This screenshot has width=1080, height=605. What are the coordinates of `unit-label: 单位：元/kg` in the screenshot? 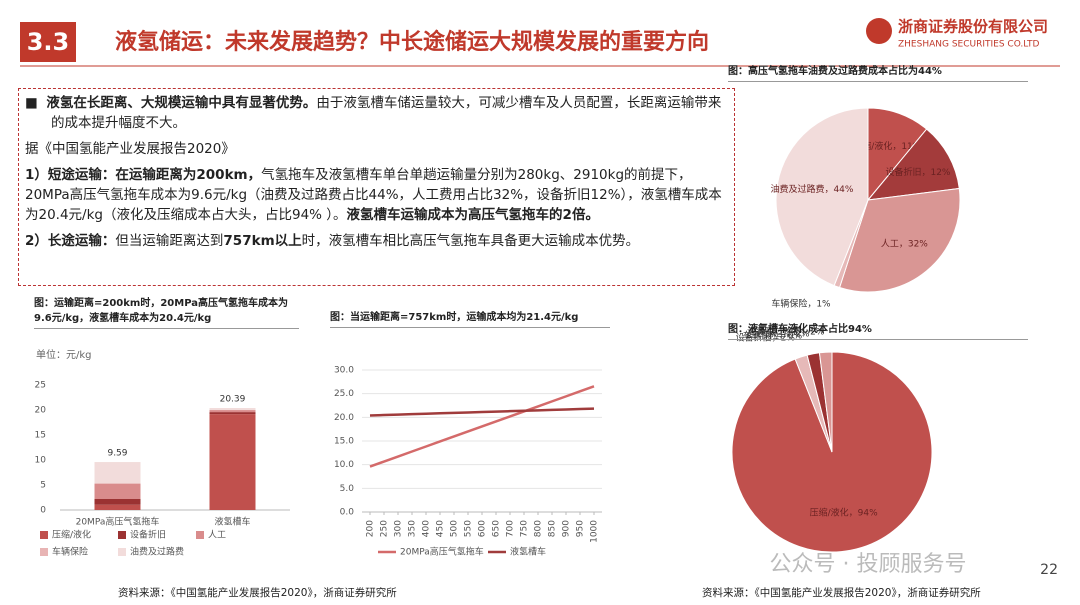 It's located at (64, 354).